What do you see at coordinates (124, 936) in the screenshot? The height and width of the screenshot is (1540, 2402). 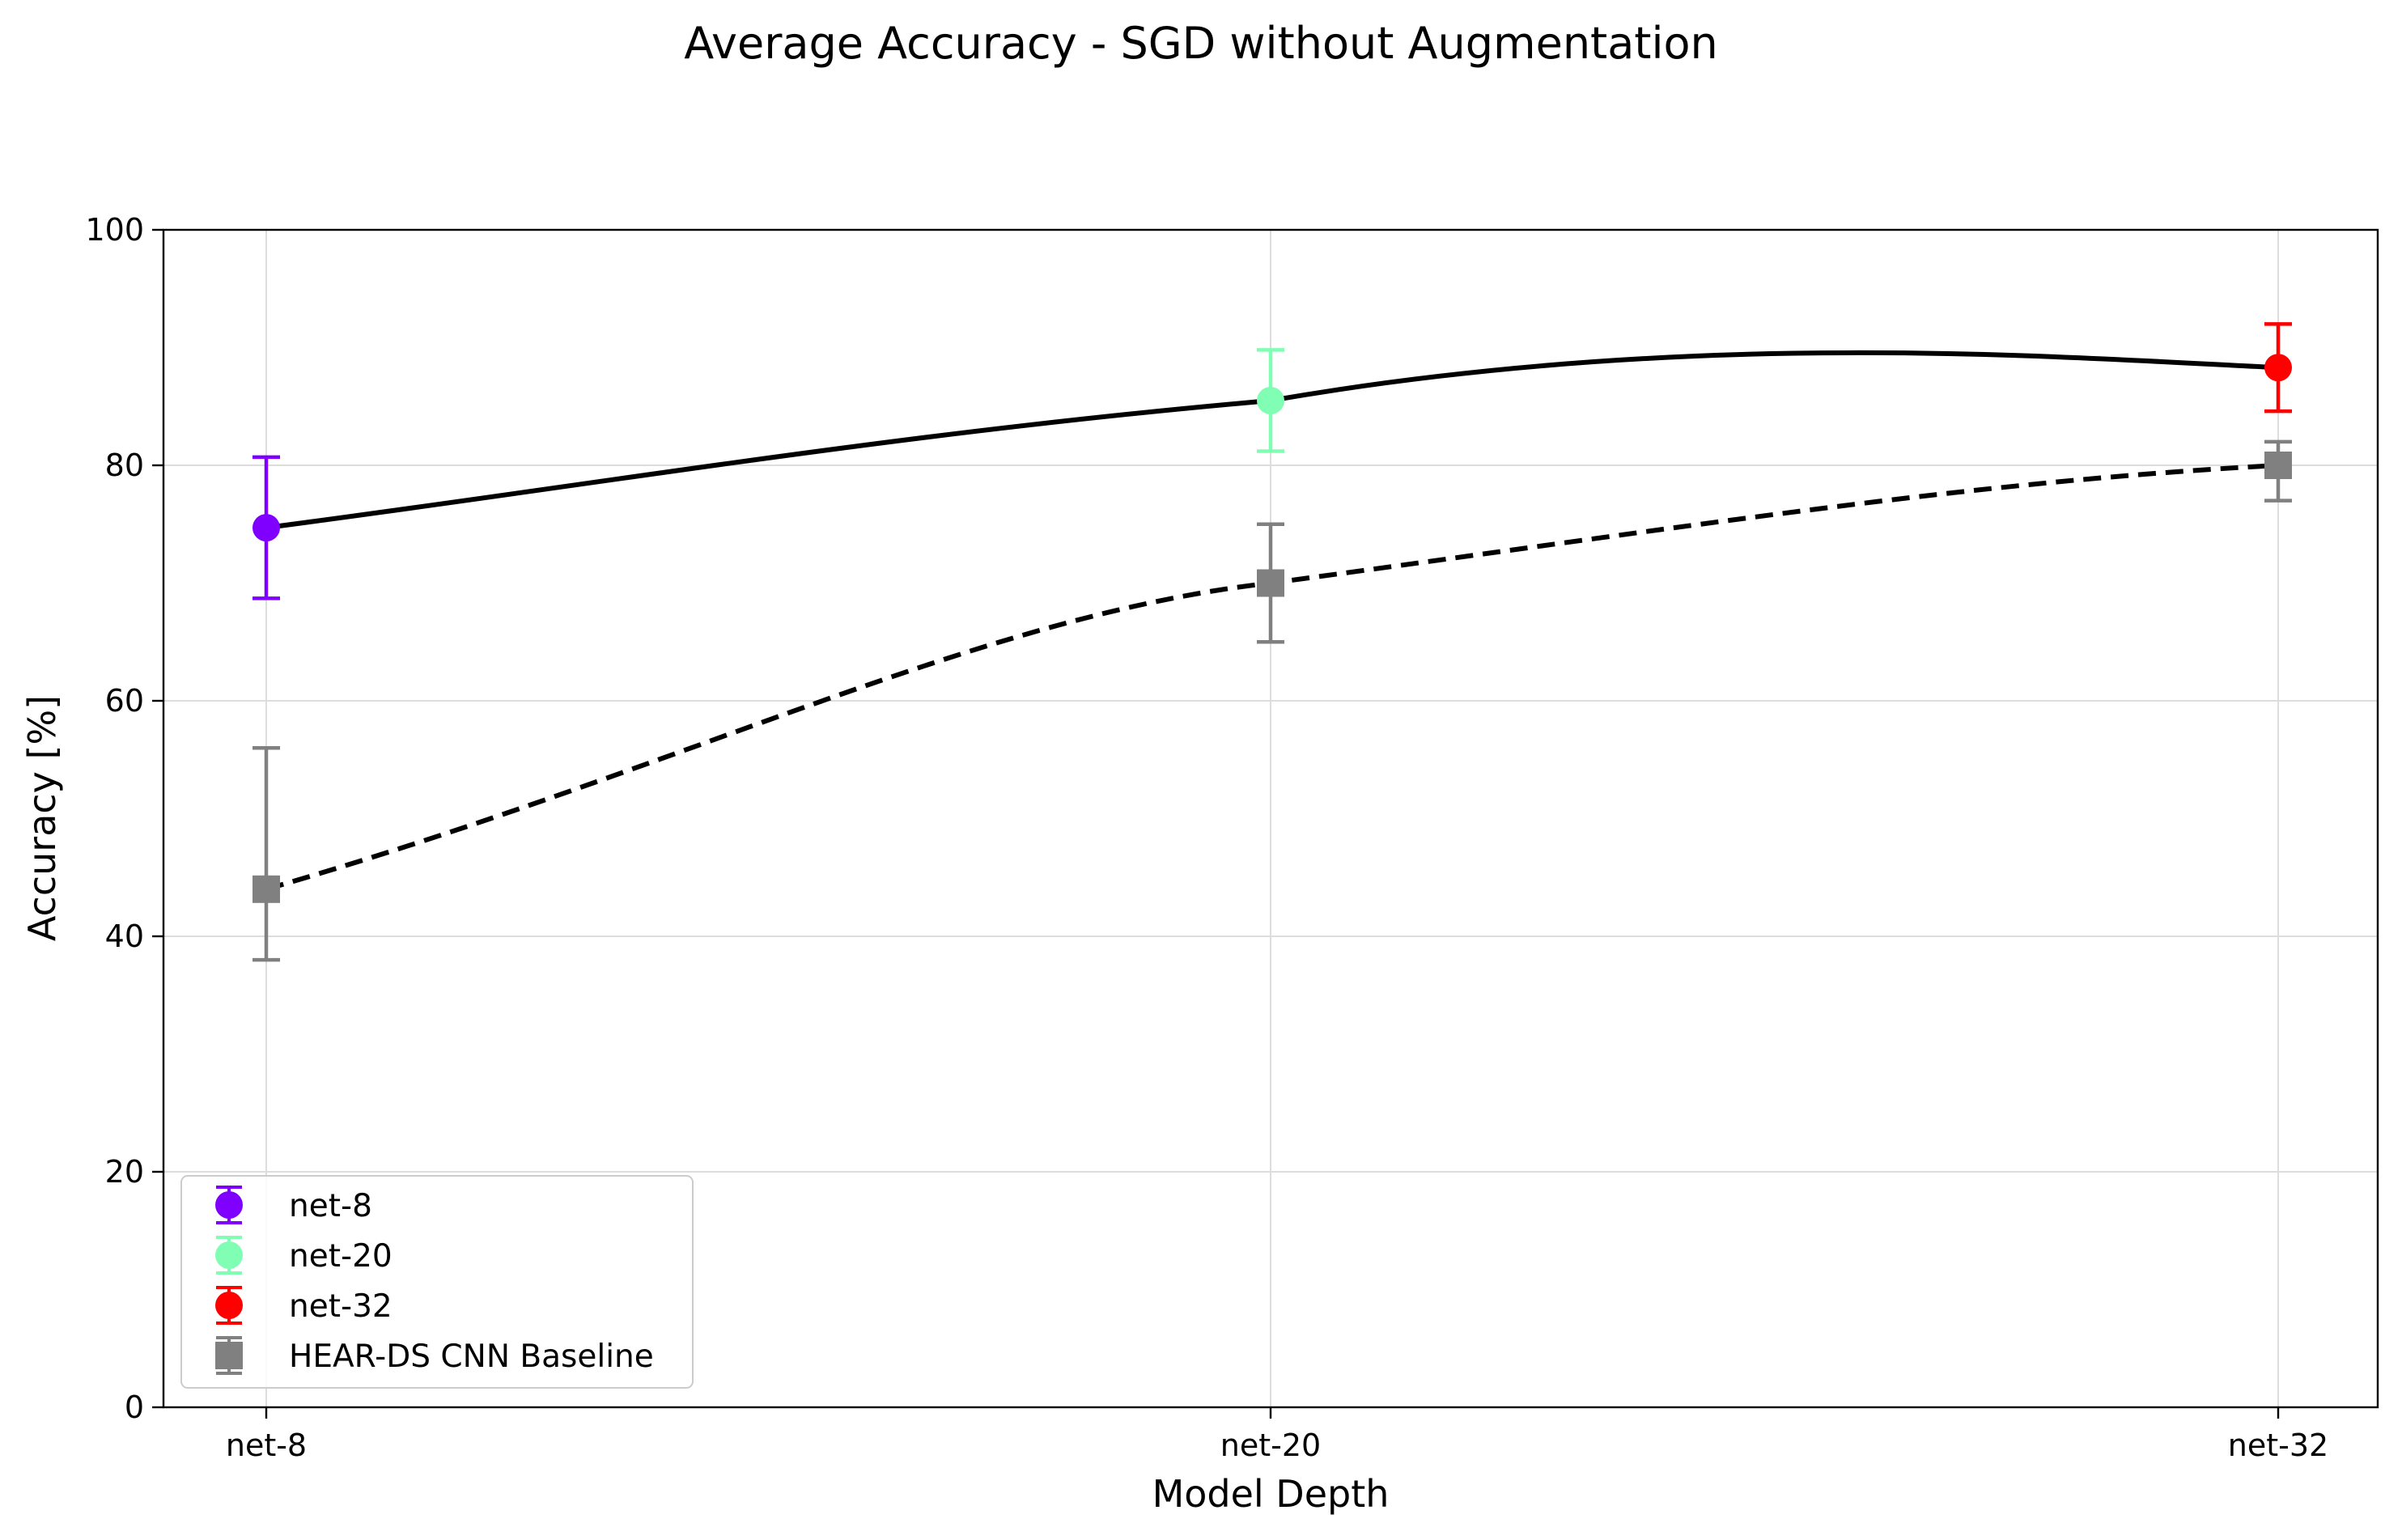 I see `y-tick-label-40: 40` at bounding box center [124, 936].